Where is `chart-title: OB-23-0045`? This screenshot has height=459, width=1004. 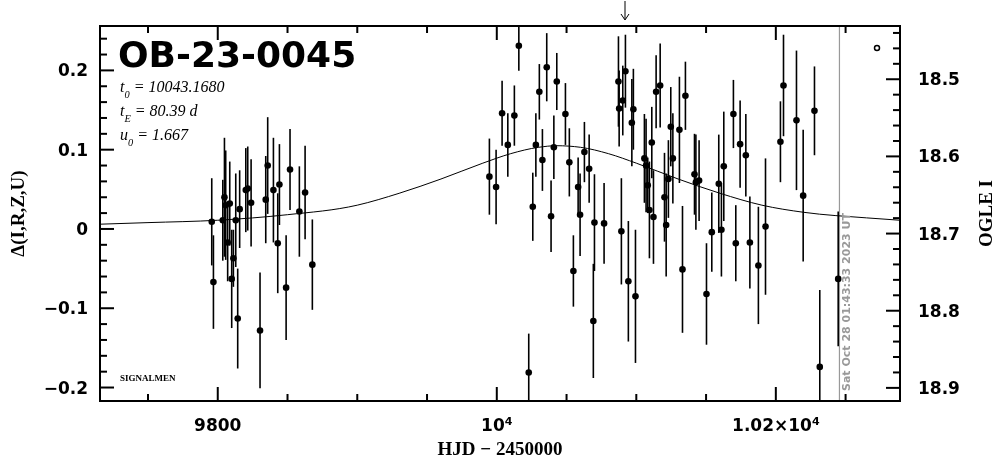
chart-title: OB-23-0045 is located at coordinates (237, 54).